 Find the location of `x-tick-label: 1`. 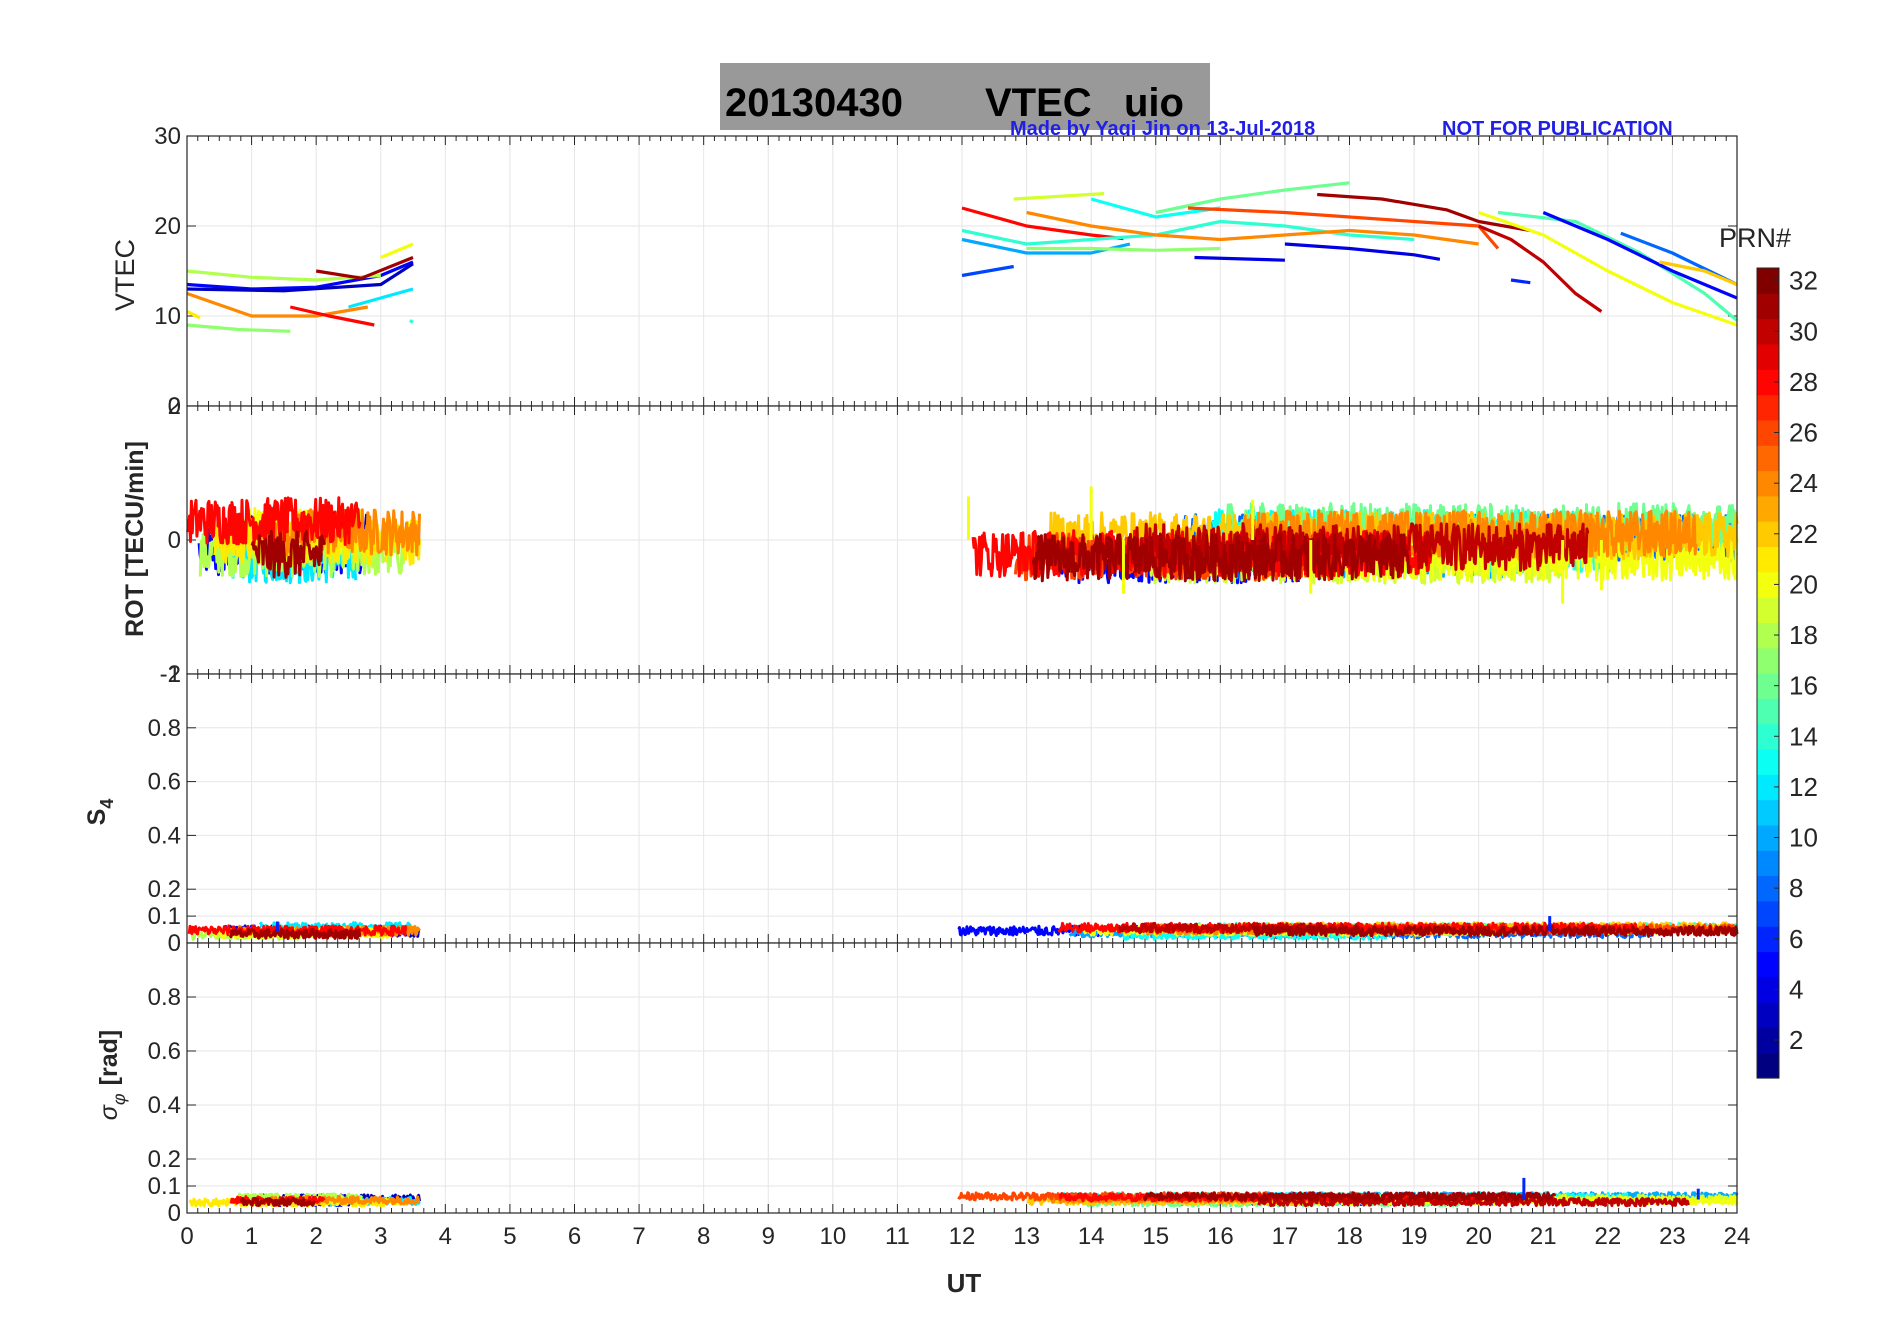

x-tick-label: 1 is located at coordinates (251, 1236).